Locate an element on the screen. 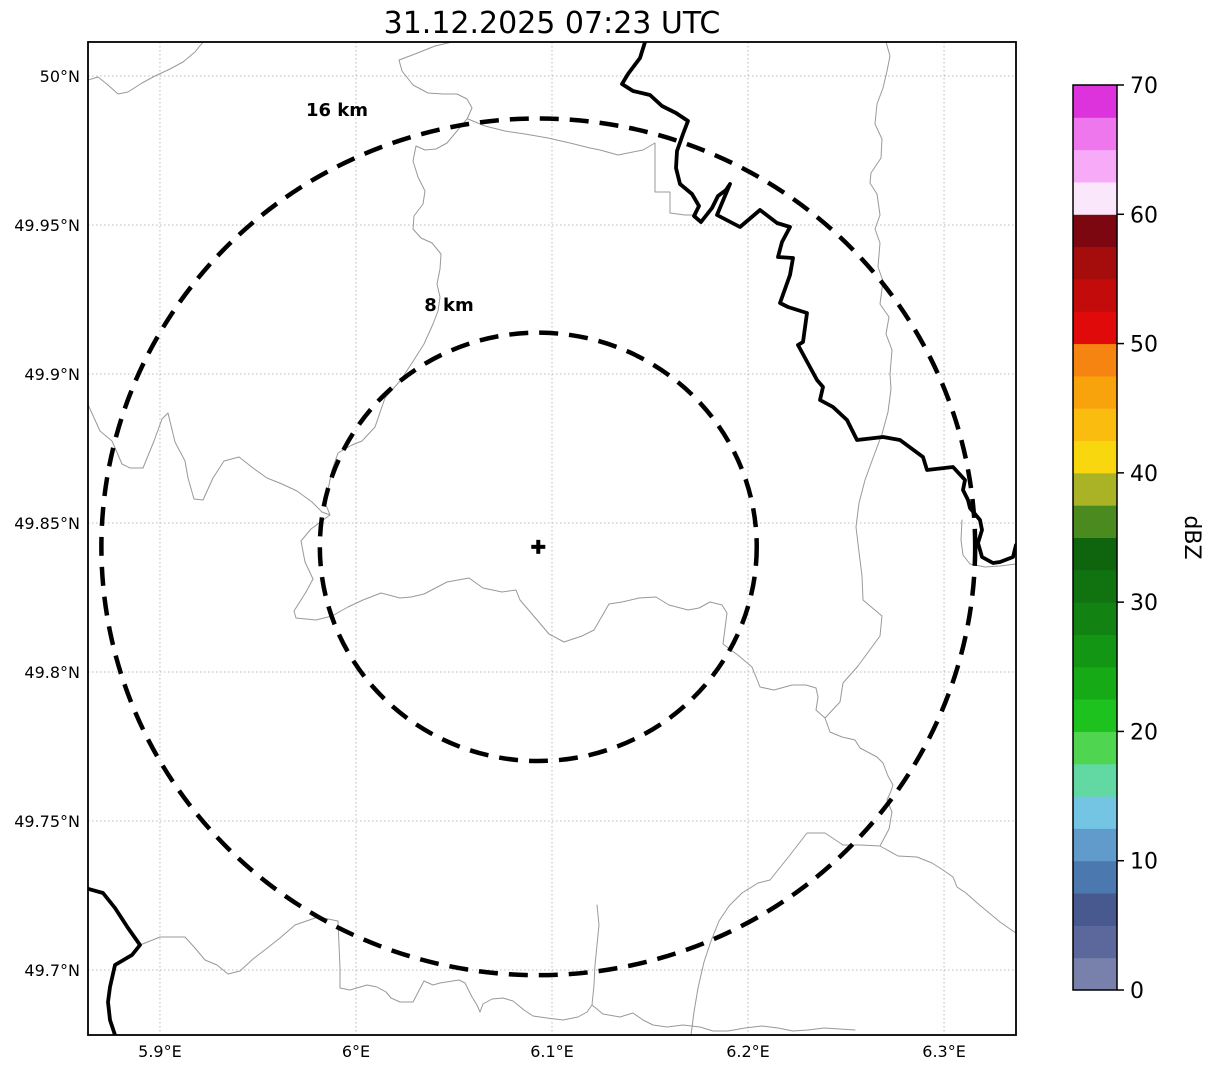 Image resolution: width=1207 pixels, height=1069 pixels. colorbar-border is located at coordinates (1095, 537).